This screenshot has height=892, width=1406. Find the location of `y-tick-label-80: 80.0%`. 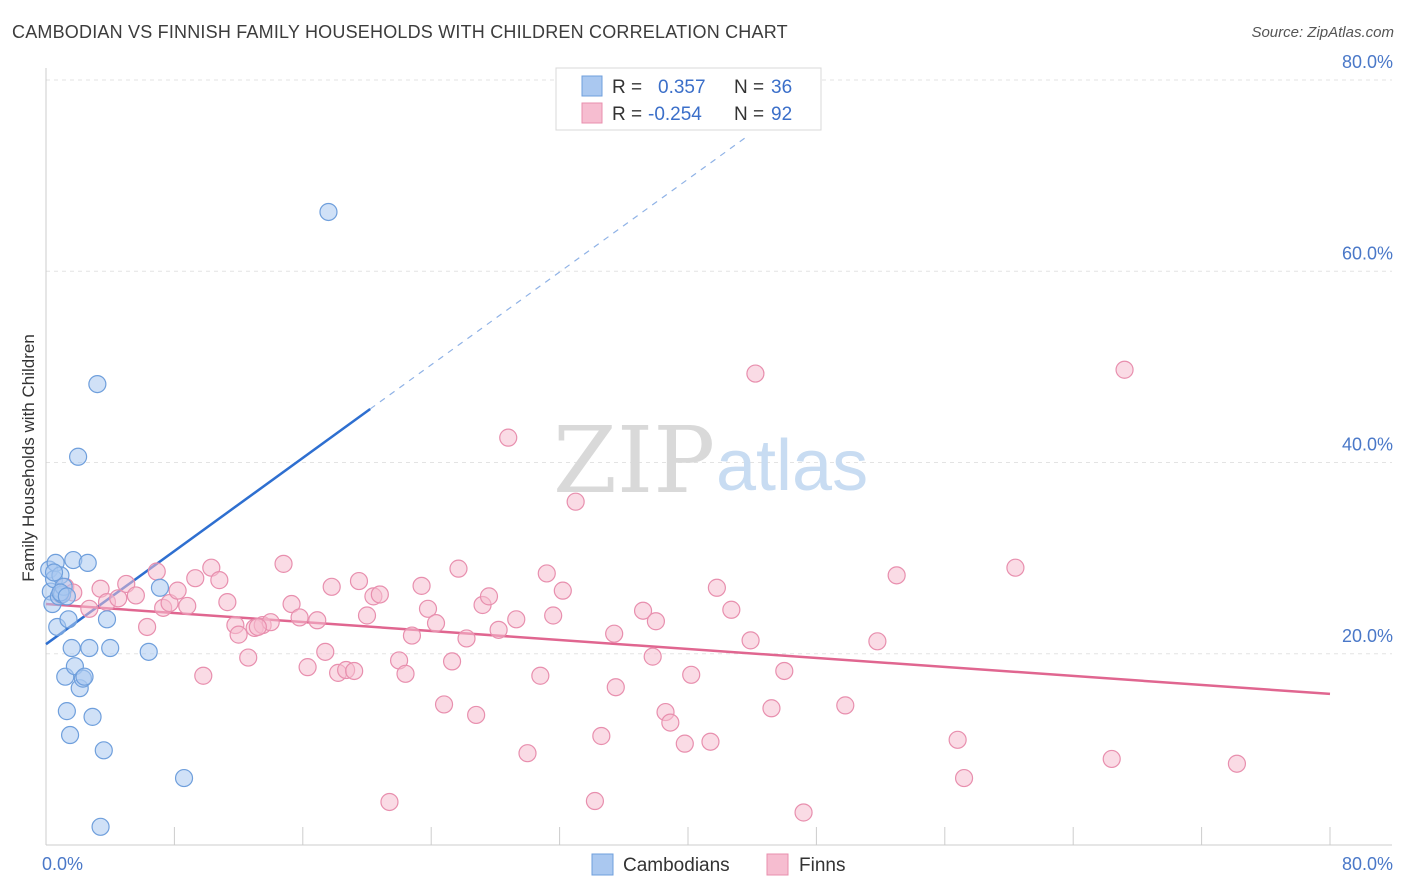

y-tick-label-80: 80.0% is located at coordinates (1367, 62).